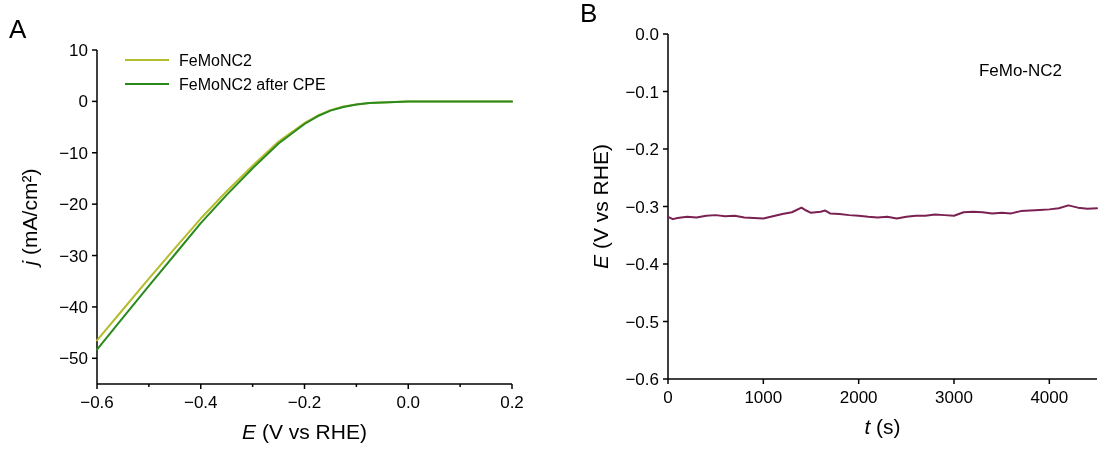 The image size is (1108, 457). Describe the element at coordinates (73, 359) in the screenshot. I see `y-tick-label: −50` at that location.